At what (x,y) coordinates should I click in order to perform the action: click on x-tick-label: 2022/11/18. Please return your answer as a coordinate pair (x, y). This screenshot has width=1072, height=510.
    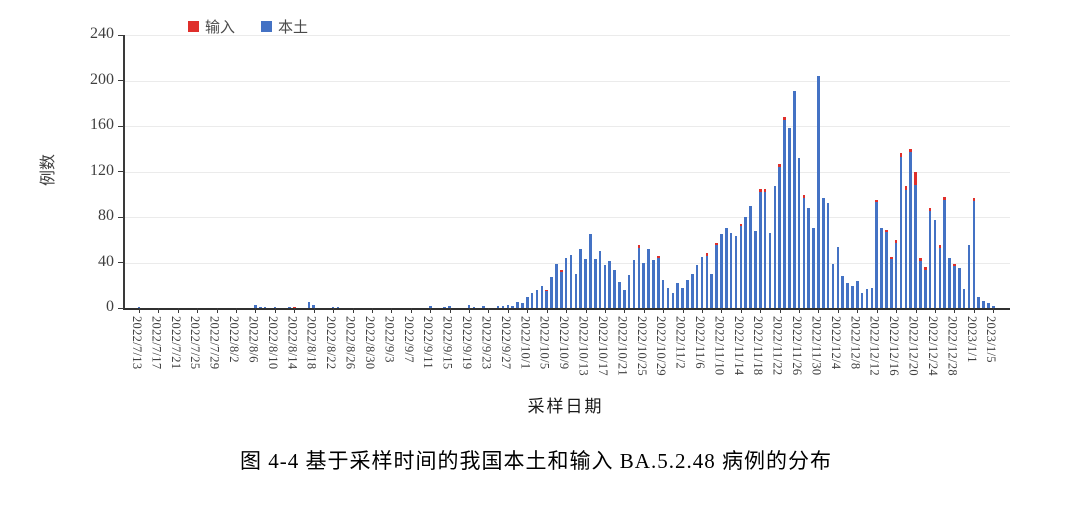
    Looking at the image, I should click on (758, 346).